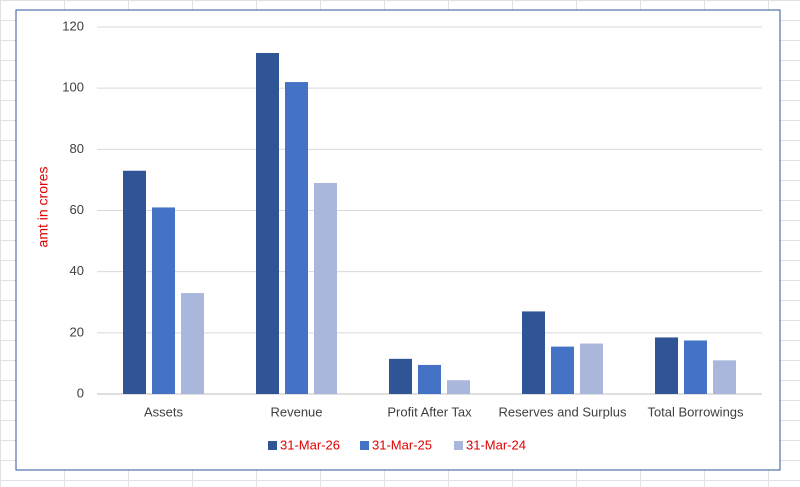 The width and height of the screenshot is (800, 487). Describe the element at coordinates (402, 444) in the screenshot. I see `legend-label: 31-Mar-25` at that location.